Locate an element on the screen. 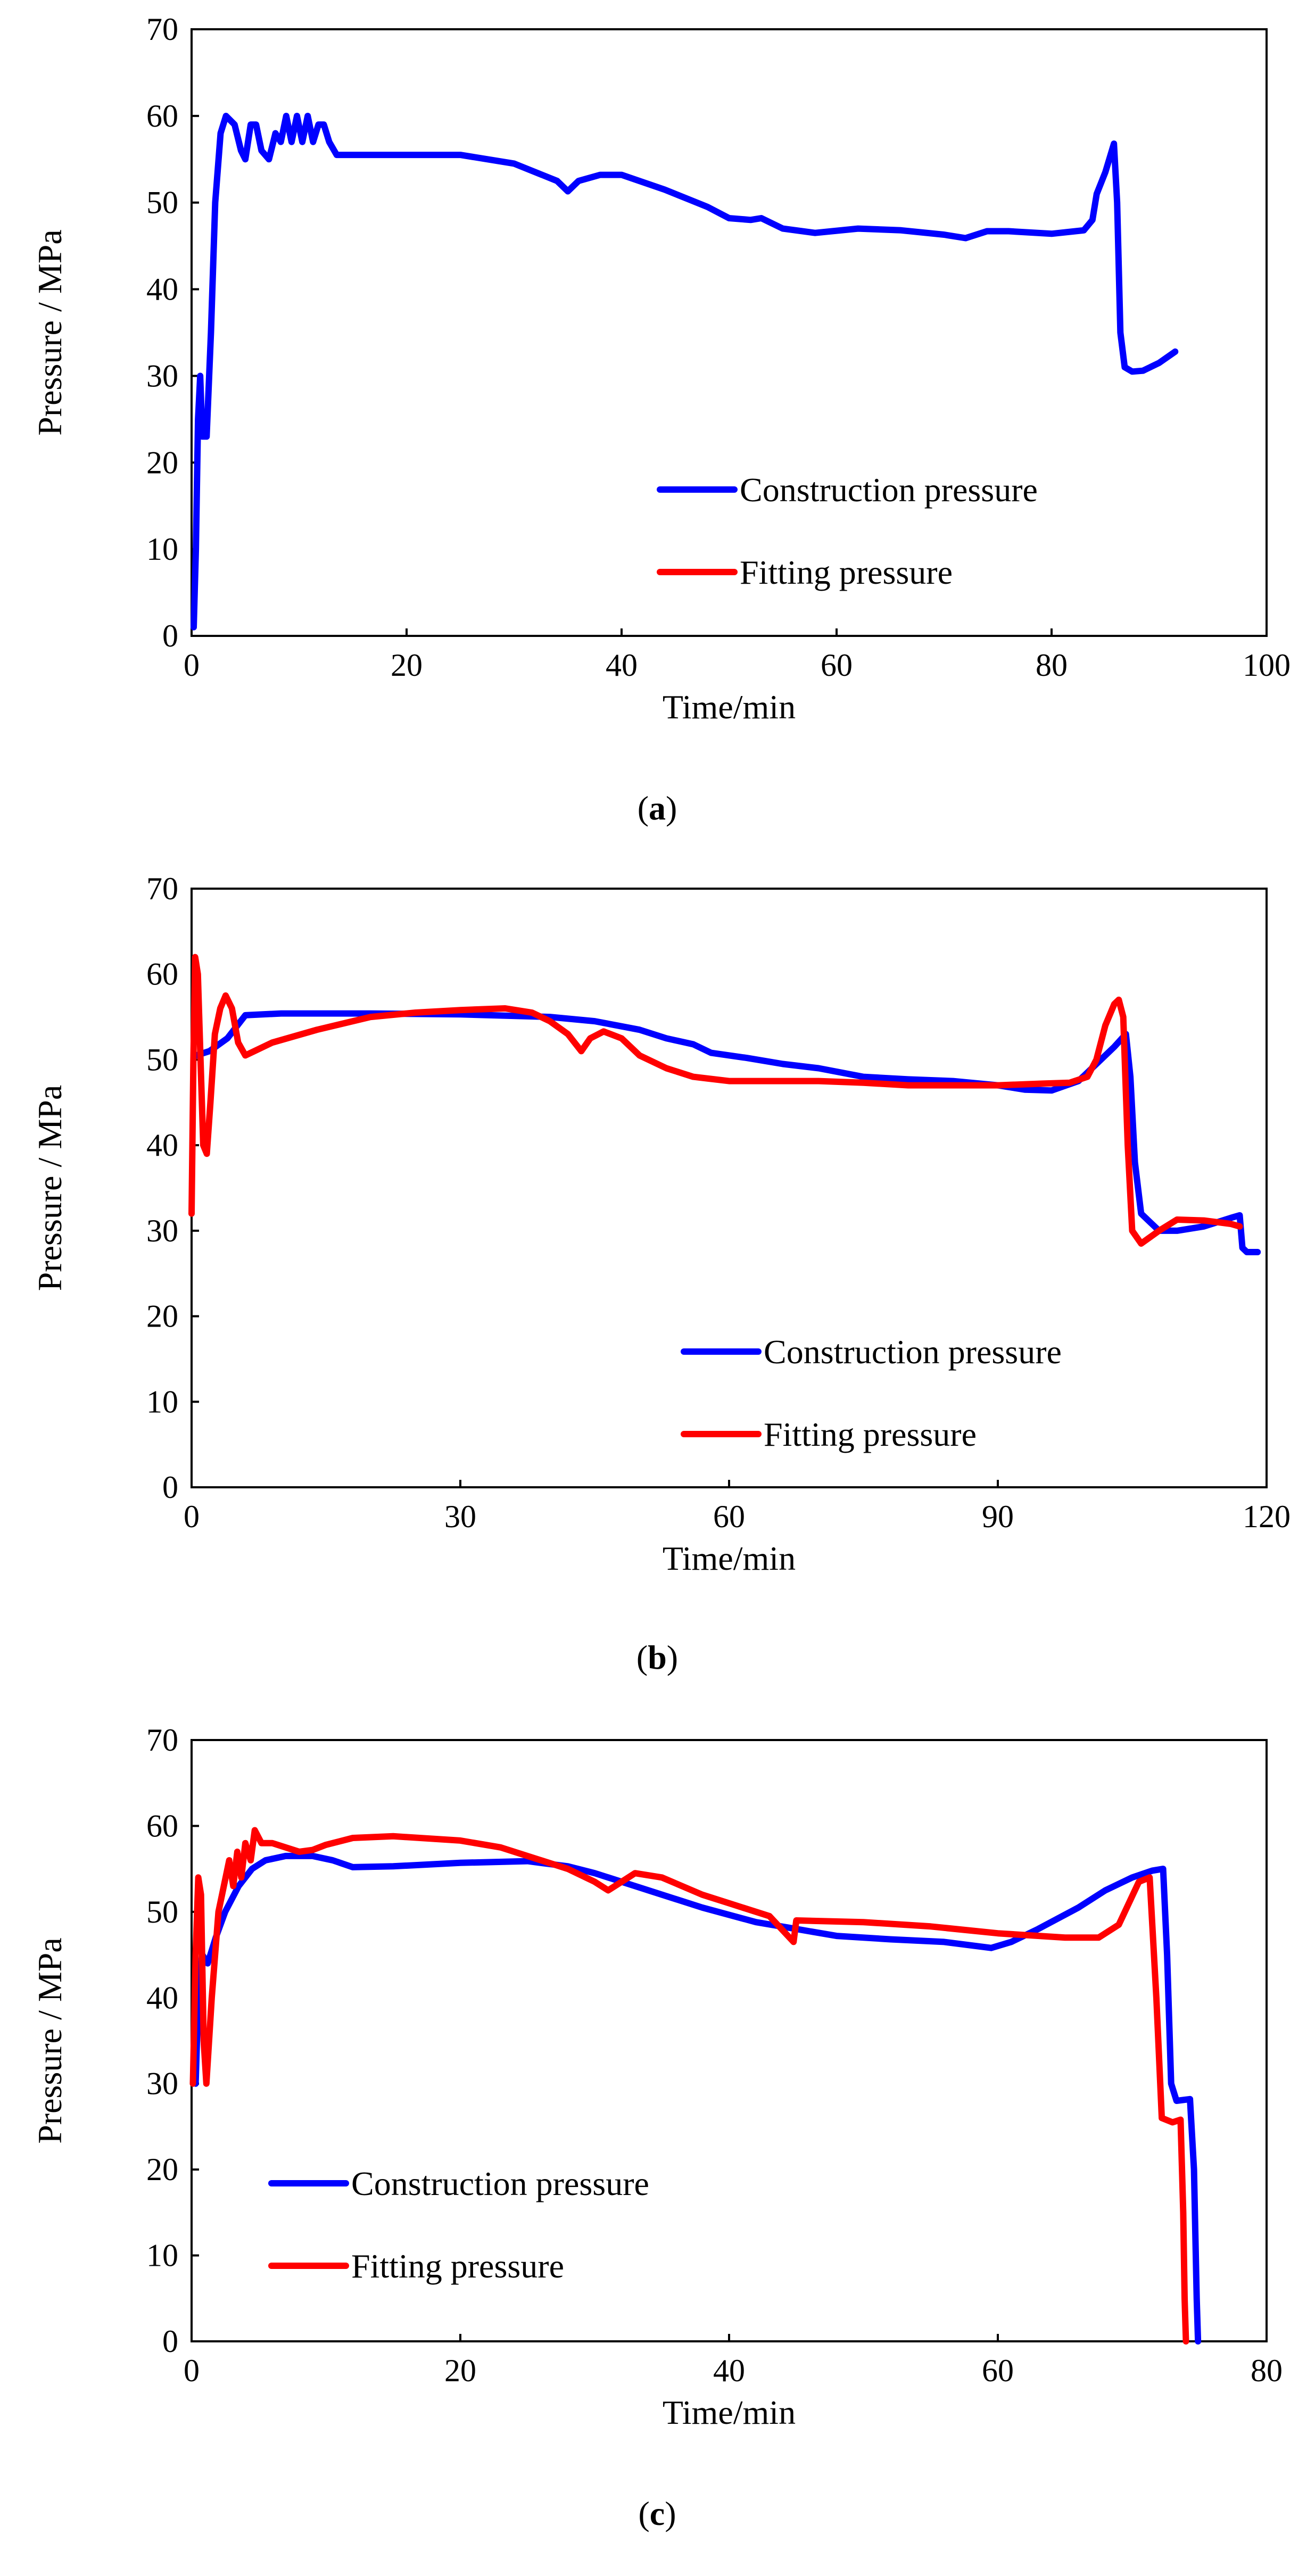 The height and width of the screenshot is (2576, 1315). series-line-fitting-pressure is located at coordinates (716, 1100).